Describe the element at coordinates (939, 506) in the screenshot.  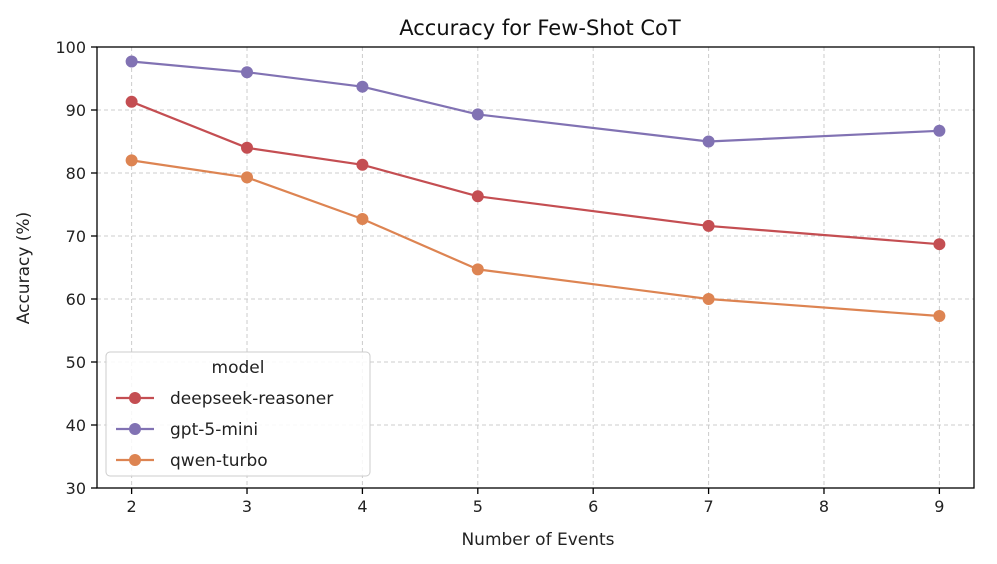
I see `x-tick-label: 9` at that location.